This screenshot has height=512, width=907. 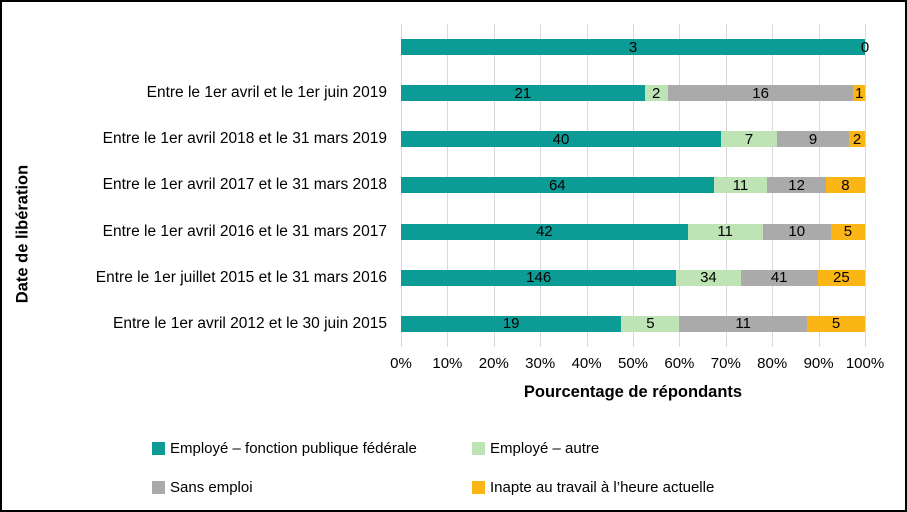 What do you see at coordinates (447, 363) in the screenshot?
I see `x-tick-label: 10%` at bounding box center [447, 363].